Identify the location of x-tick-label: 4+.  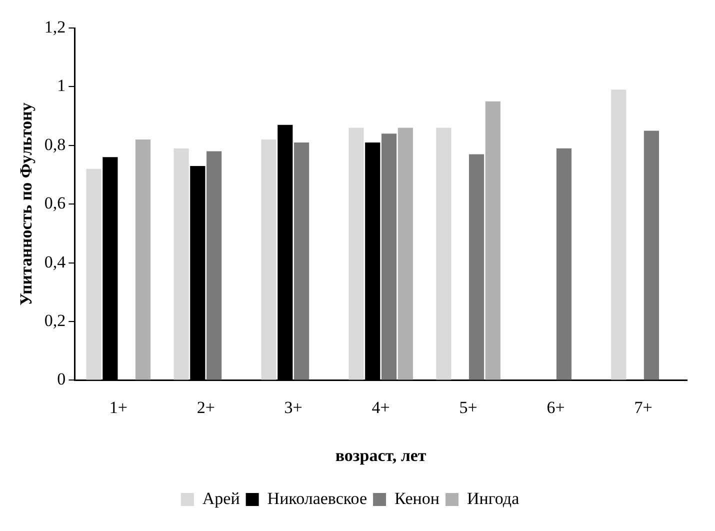
(381, 407).